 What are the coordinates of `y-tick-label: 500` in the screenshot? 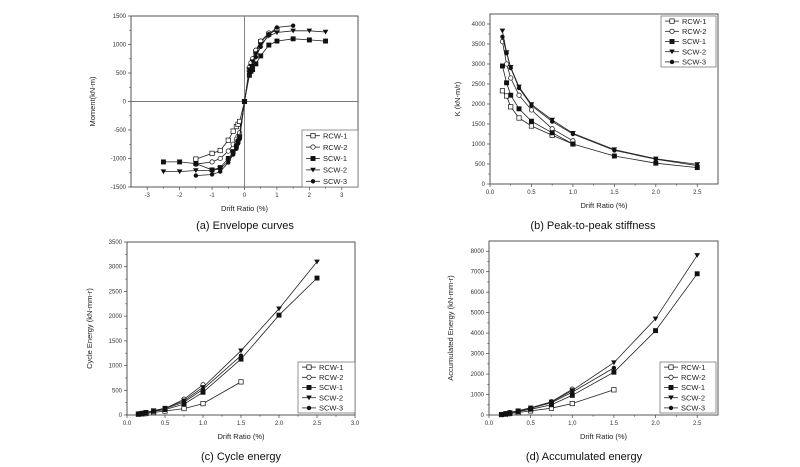 It's located at (480, 165).